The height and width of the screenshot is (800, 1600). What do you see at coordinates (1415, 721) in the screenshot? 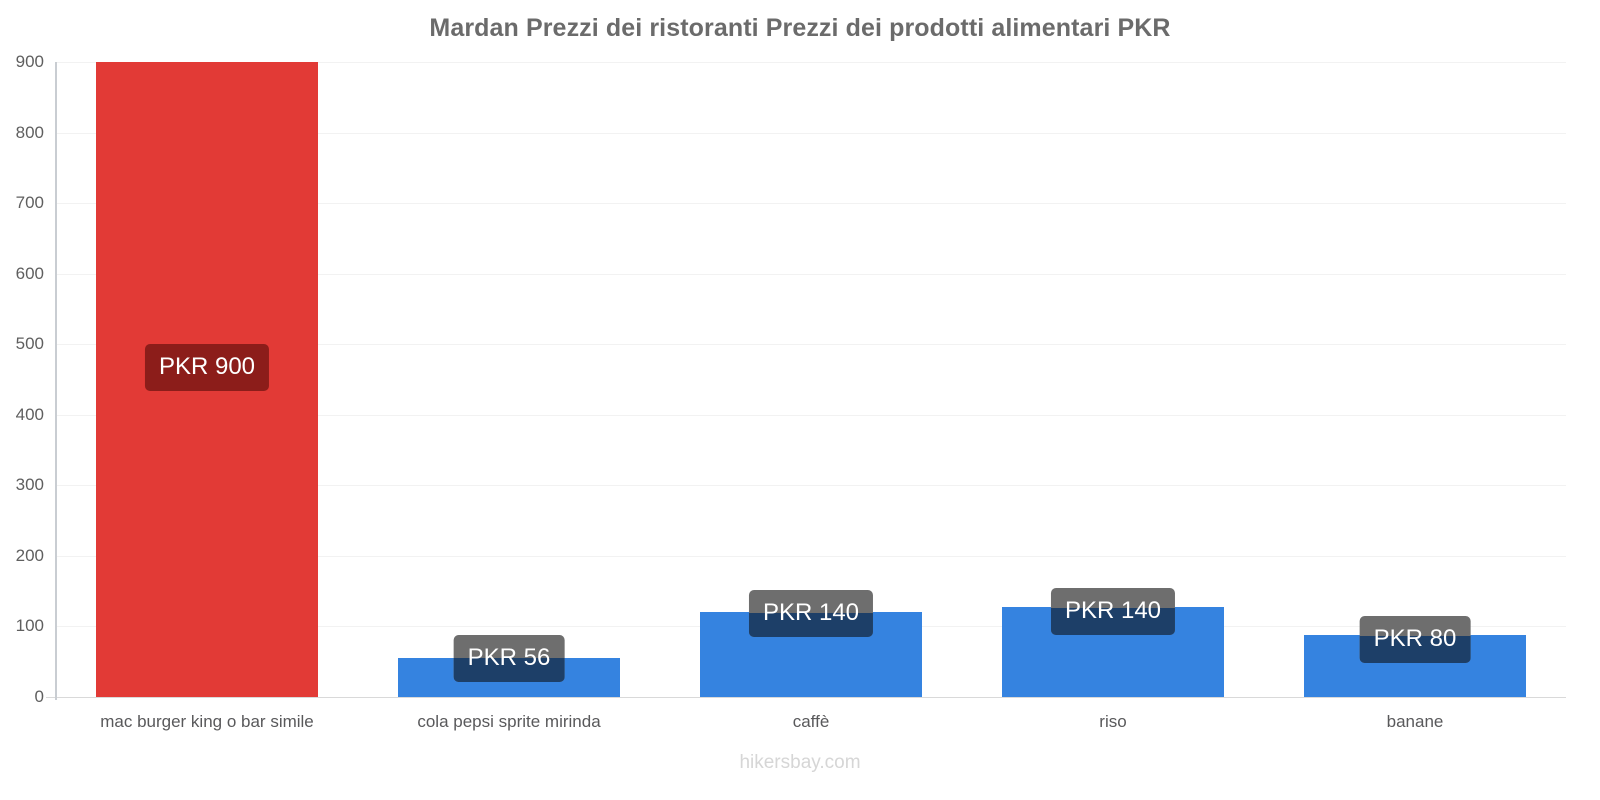
I see `x-tick-label-4: banane` at bounding box center [1415, 721].